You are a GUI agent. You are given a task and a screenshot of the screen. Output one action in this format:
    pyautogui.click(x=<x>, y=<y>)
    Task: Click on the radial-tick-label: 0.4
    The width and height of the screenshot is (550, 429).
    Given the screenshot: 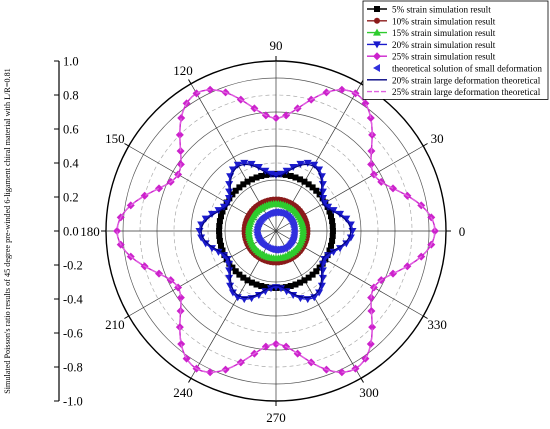 What is the action you would take?
    pyautogui.click(x=71, y=164)
    